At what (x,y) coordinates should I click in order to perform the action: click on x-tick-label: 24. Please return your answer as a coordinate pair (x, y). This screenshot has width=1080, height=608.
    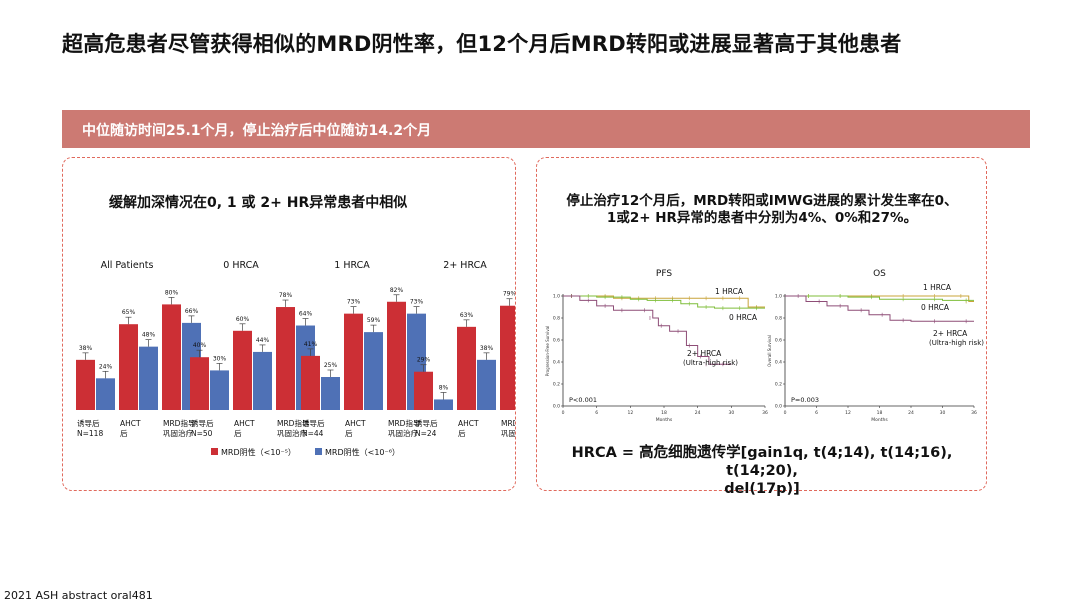
    Looking at the image, I should click on (911, 413).